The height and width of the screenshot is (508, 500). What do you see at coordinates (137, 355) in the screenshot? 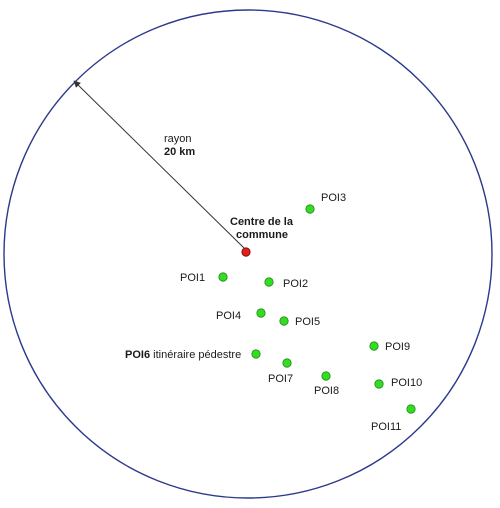
I see `poi6-name: POI6` at bounding box center [137, 355].